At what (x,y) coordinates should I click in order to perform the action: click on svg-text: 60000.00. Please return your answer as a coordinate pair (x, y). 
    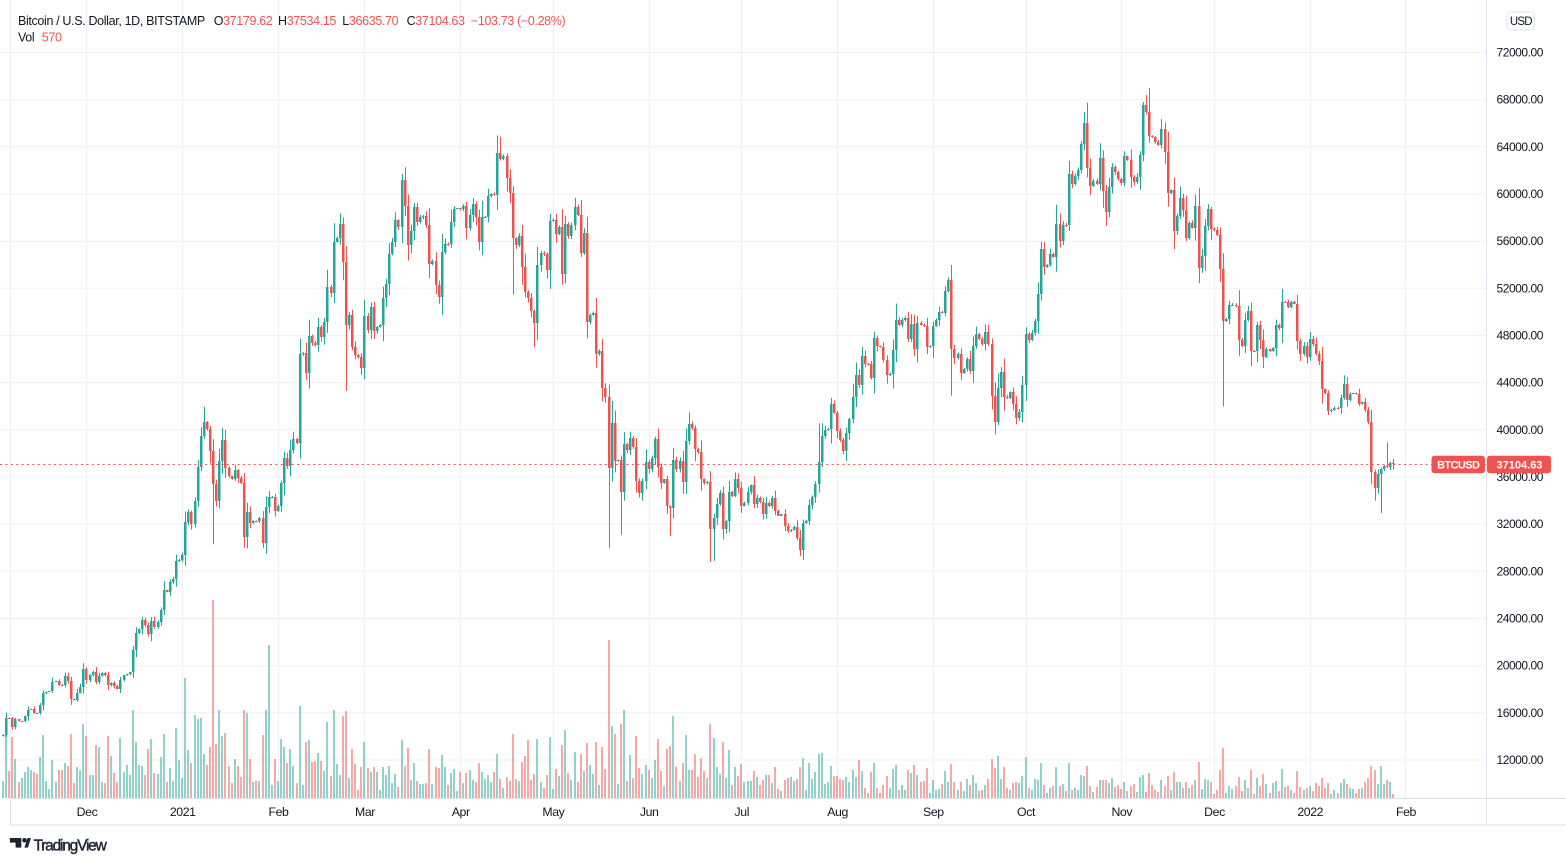
    Looking at the image, I should click on (1520, 194).